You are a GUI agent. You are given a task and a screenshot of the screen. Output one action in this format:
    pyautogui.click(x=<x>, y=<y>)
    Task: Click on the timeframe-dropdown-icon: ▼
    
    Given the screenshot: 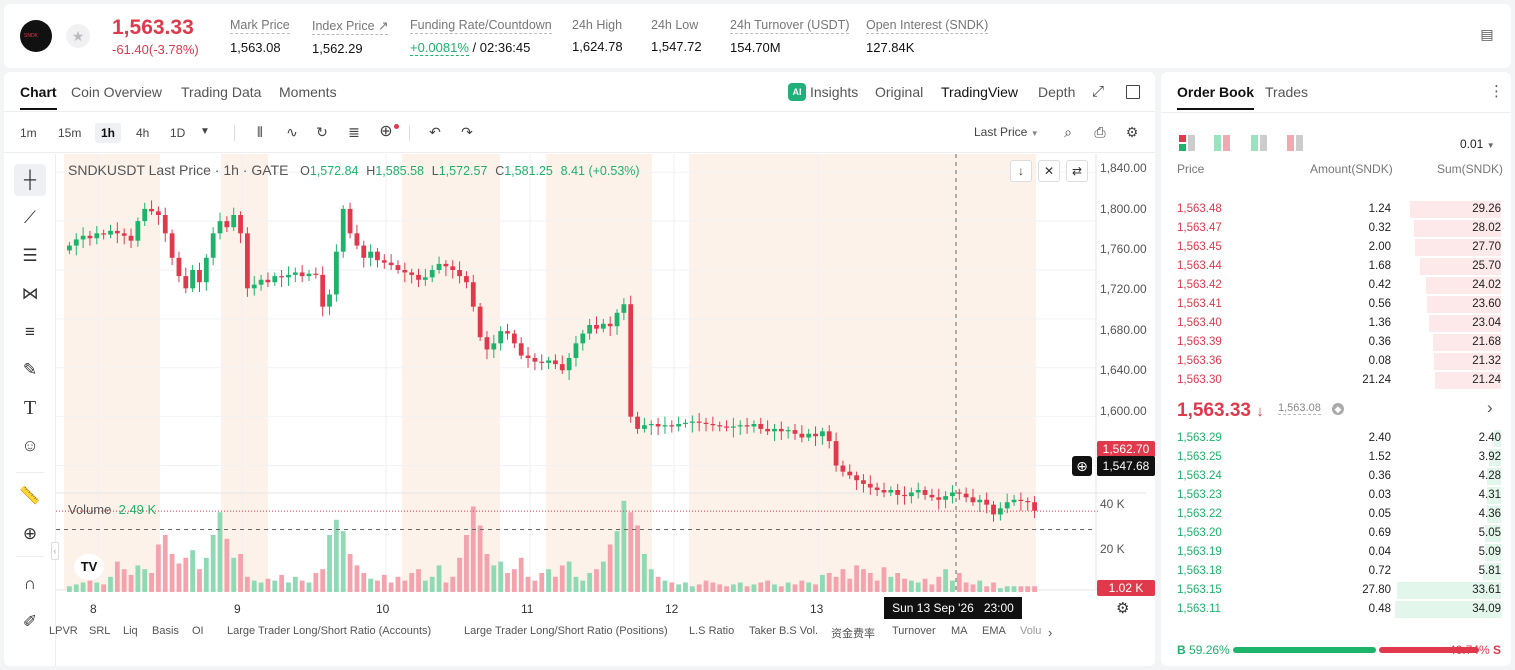 What is the action you would take?
    pyautogui.click(x=205, y=131)
    